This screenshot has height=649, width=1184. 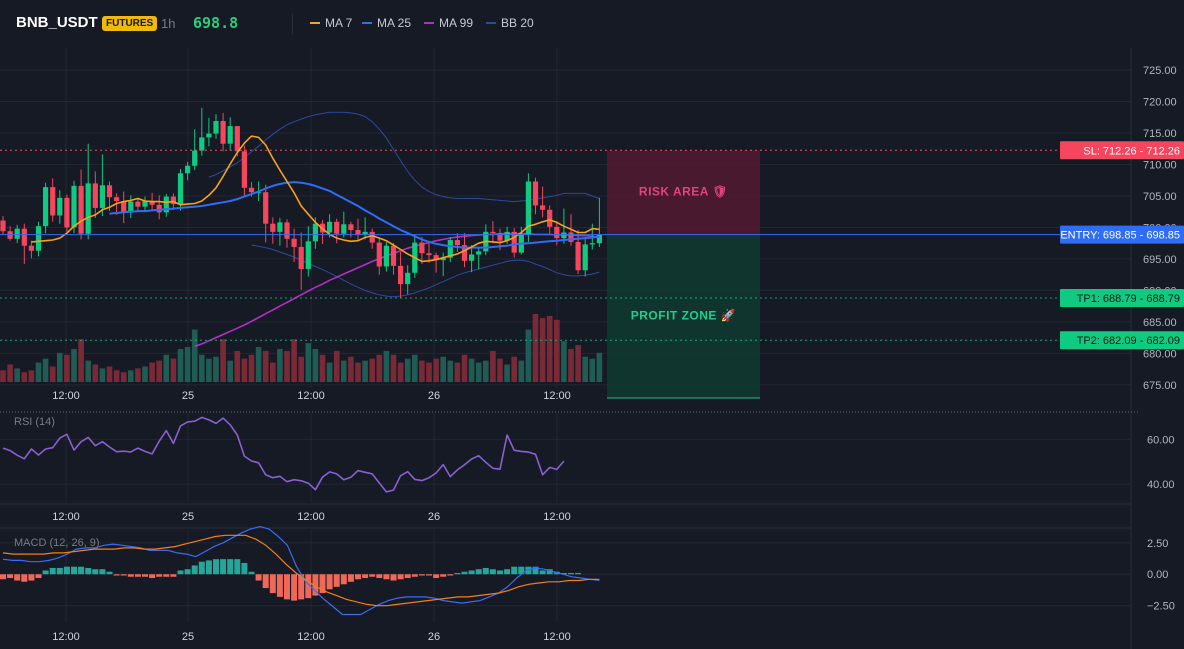 What do you see at coordinates (1157, 575) in the screenshot?
I see `macd-tick-label: 0.00` at bounding box center [1157, 575].